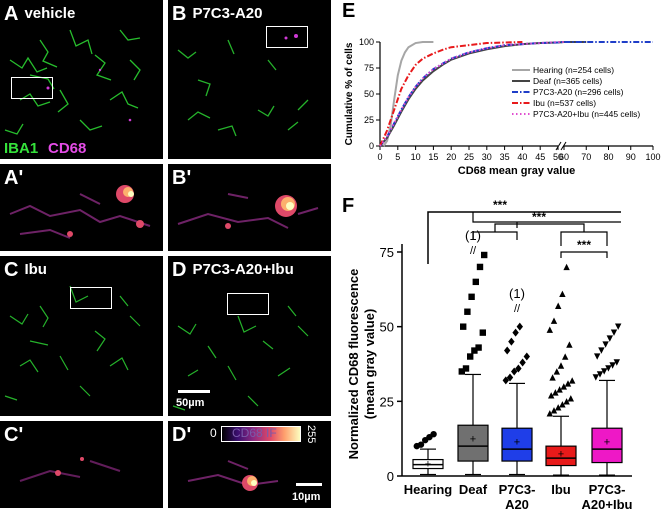  I want to click on panel-a-prime-label: A', so click(14, 178).